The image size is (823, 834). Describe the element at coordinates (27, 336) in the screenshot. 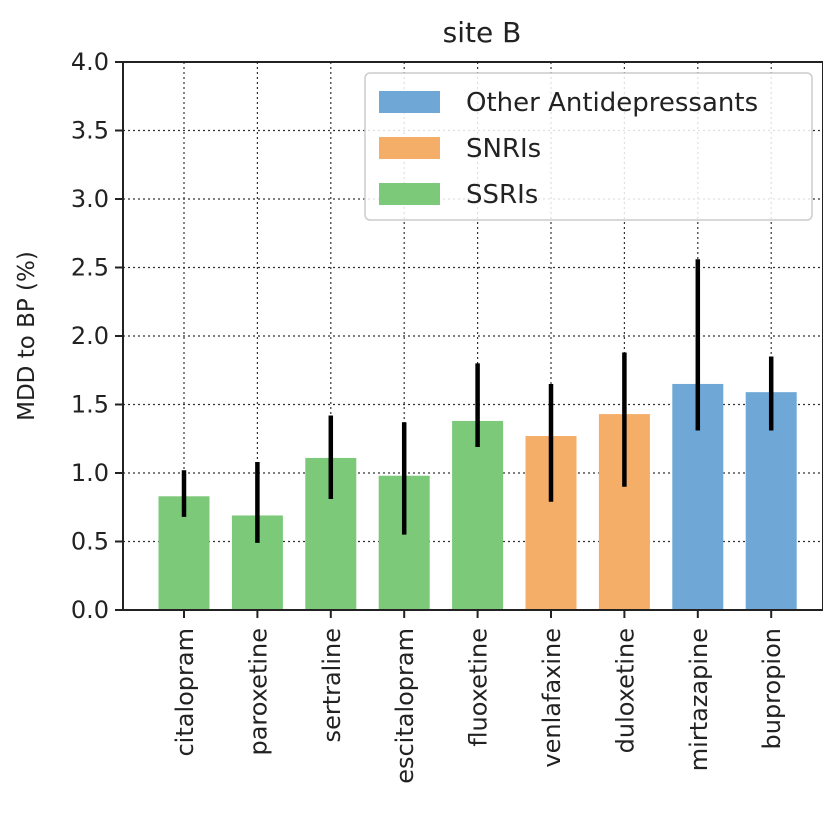

I see `y-axis-label: MDD to BP (%)` at that location.